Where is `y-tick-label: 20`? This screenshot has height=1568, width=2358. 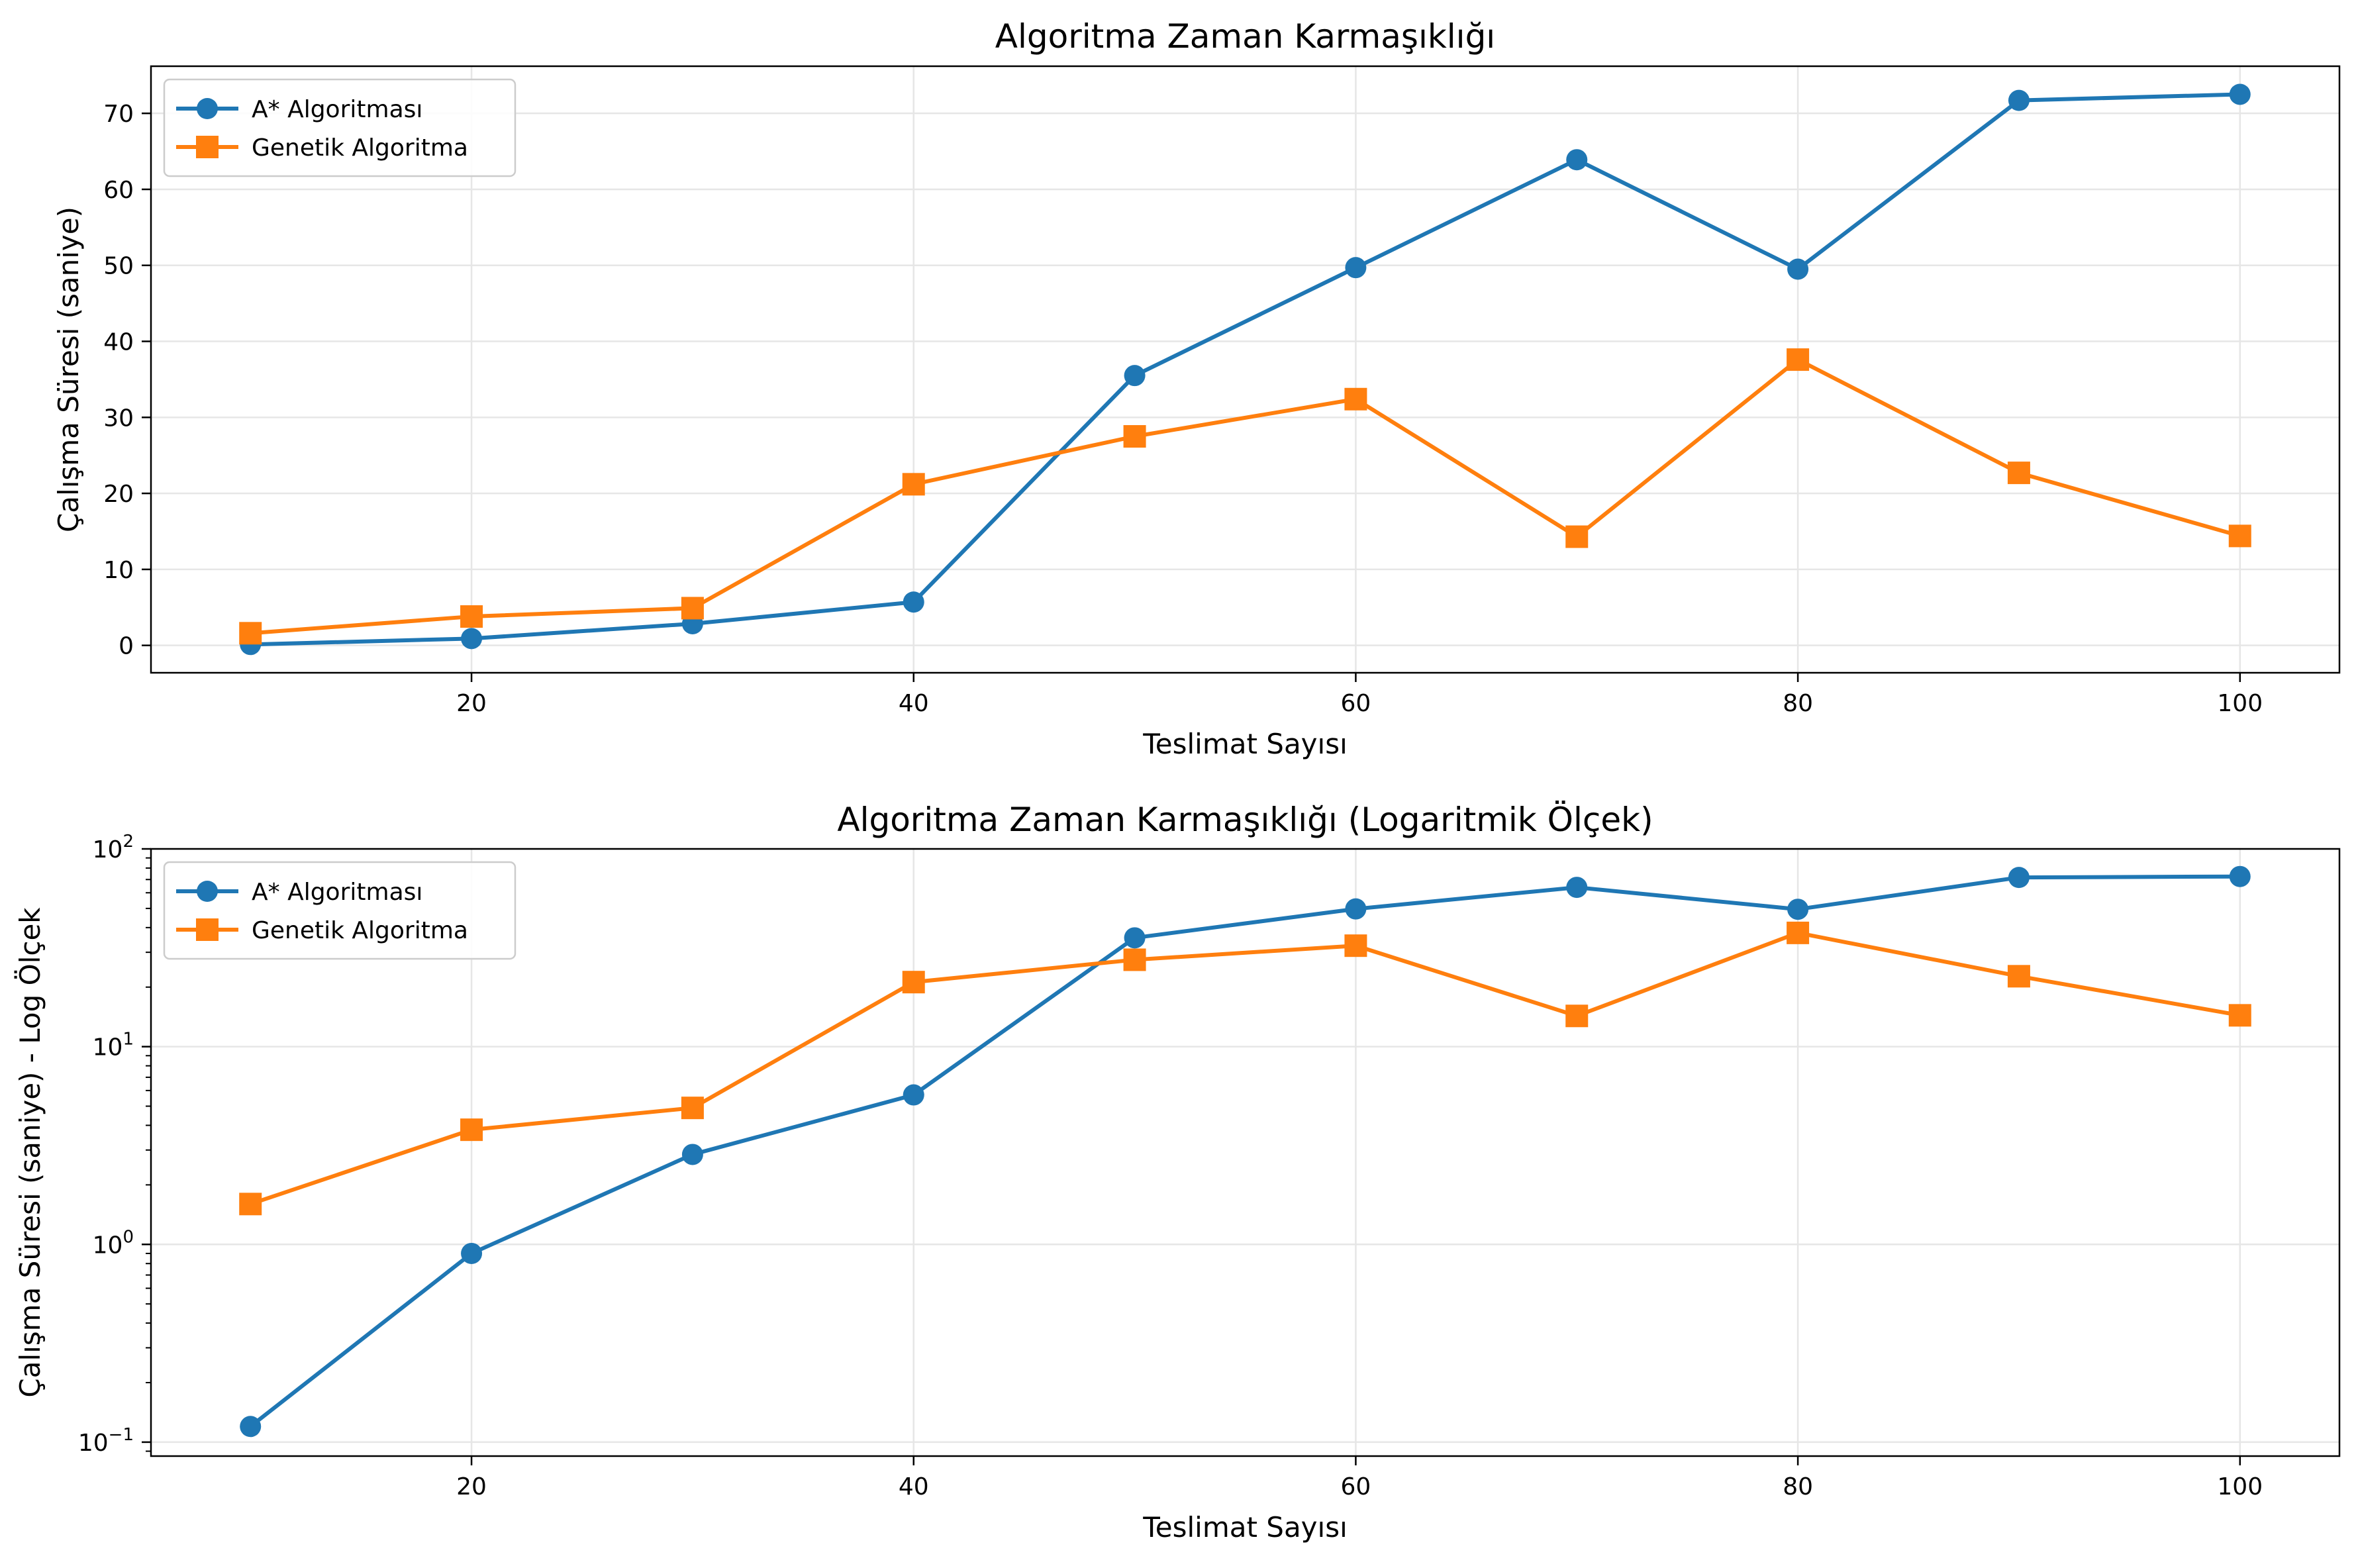
y-tick-label: 20 is located at coordinates (118, 494).